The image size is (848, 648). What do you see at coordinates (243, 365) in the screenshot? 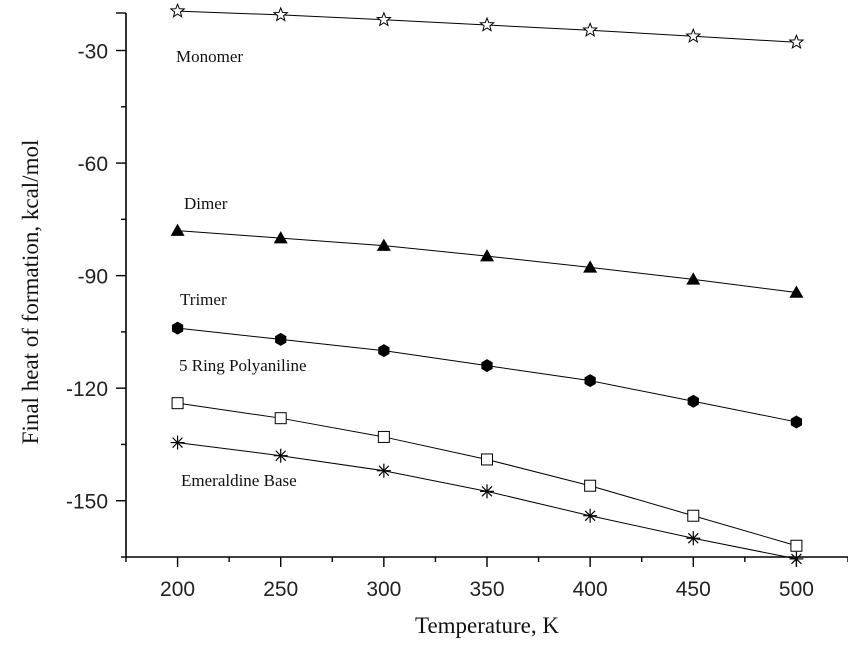
I see `series-label: 5 Ring Polyaniline` at bounding box center [243, 365].